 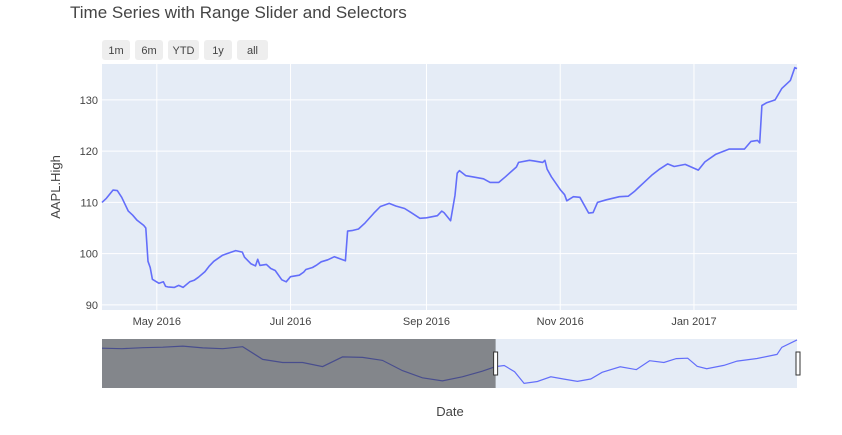 What do you see at coordinates (157, 322) in the screenshot?
I see `x-tick-label: May 2016` at bounding box center [157, 322].